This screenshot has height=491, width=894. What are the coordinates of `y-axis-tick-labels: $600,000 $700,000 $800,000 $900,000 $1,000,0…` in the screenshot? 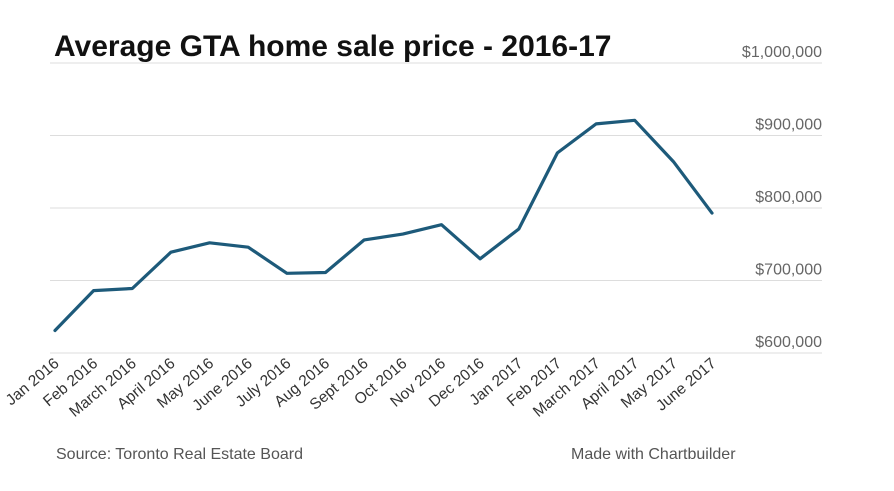 It's located at (782, 197).